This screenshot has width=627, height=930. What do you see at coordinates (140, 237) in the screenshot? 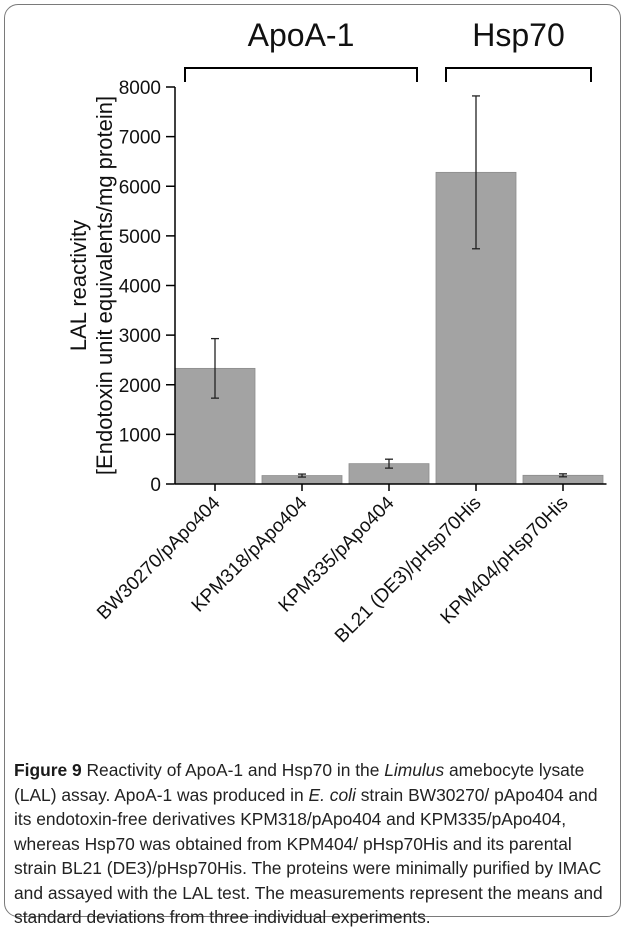
I see `y-tick-label: 5000` at bounding box center [140, 237].